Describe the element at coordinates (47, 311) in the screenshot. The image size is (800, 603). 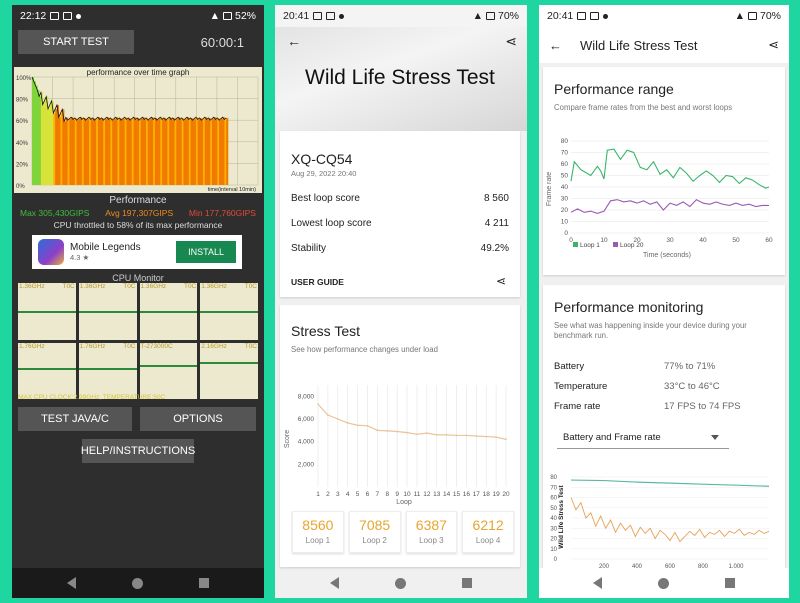
I see `cpu-core-cell: 1.36GHz T0C` at that location.